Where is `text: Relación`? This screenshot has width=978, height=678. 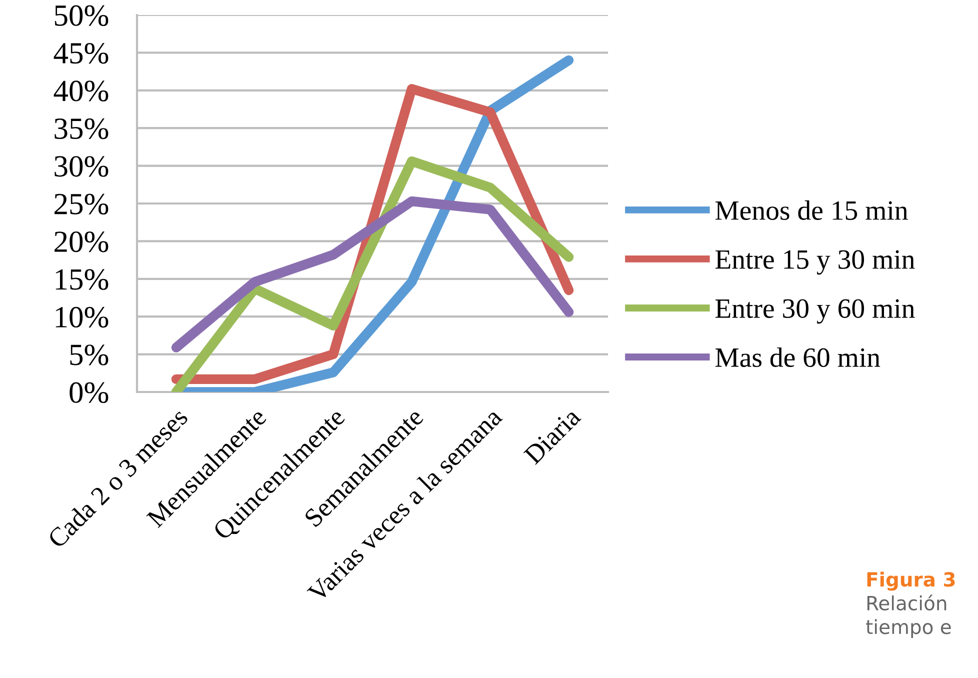 text: Relación is located at coordinates (906, 602).